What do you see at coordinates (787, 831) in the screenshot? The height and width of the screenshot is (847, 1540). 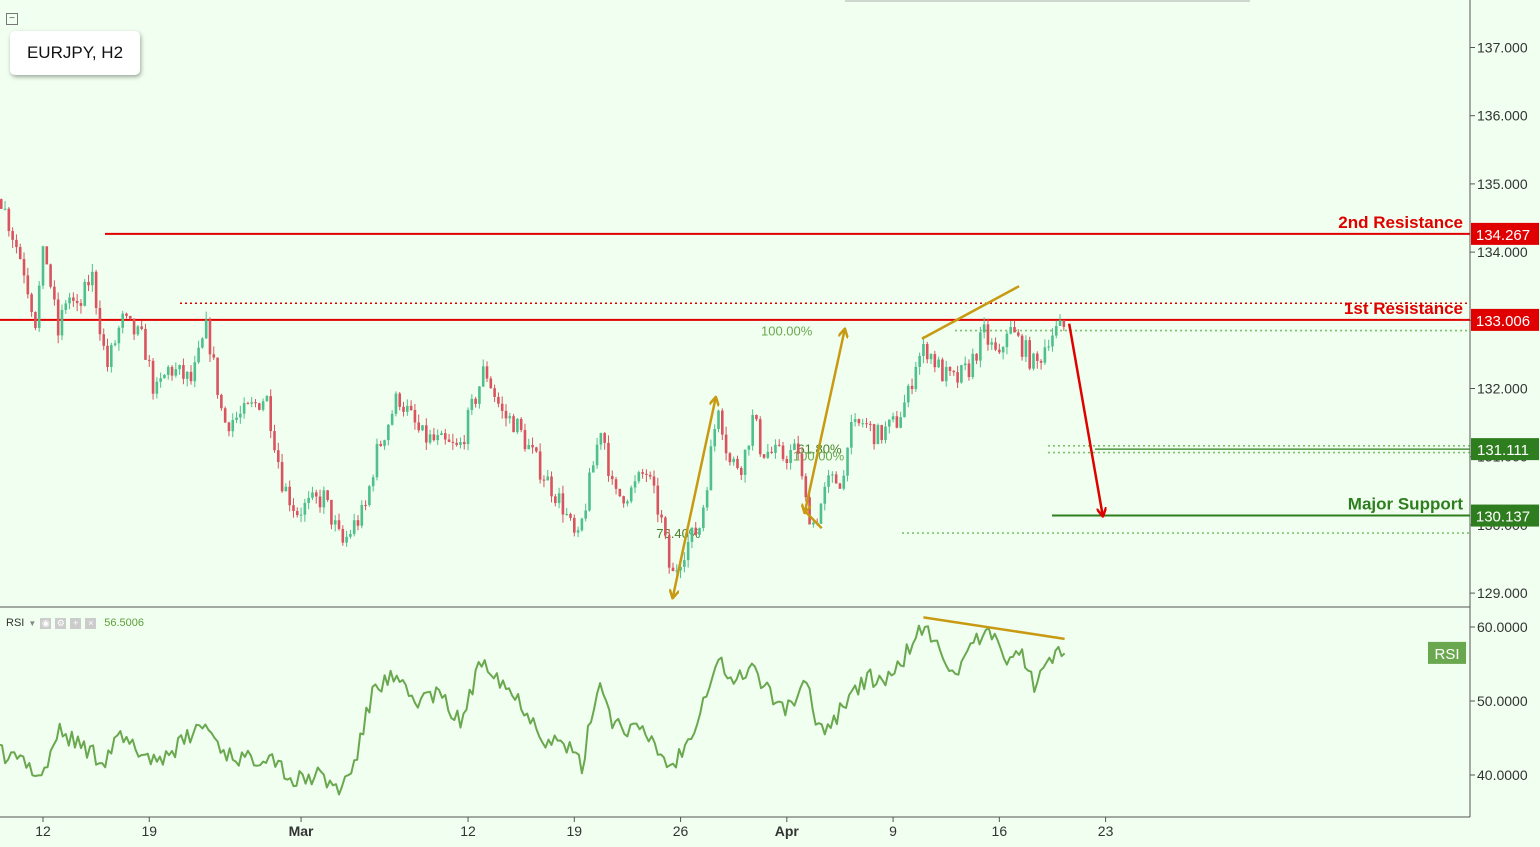 I see `time-tick-label: Apr` at bounding box center [787, 831].